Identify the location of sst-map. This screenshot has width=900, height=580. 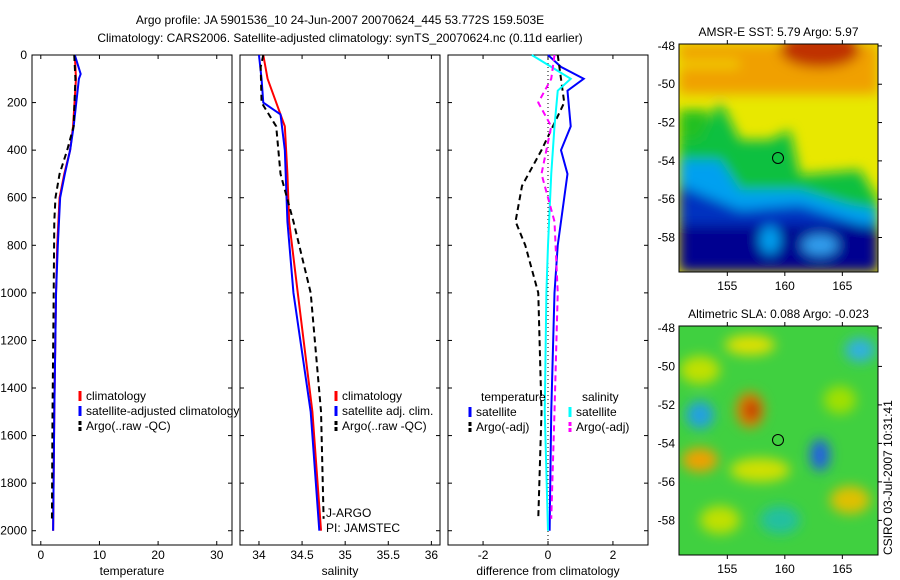
(778, 158).